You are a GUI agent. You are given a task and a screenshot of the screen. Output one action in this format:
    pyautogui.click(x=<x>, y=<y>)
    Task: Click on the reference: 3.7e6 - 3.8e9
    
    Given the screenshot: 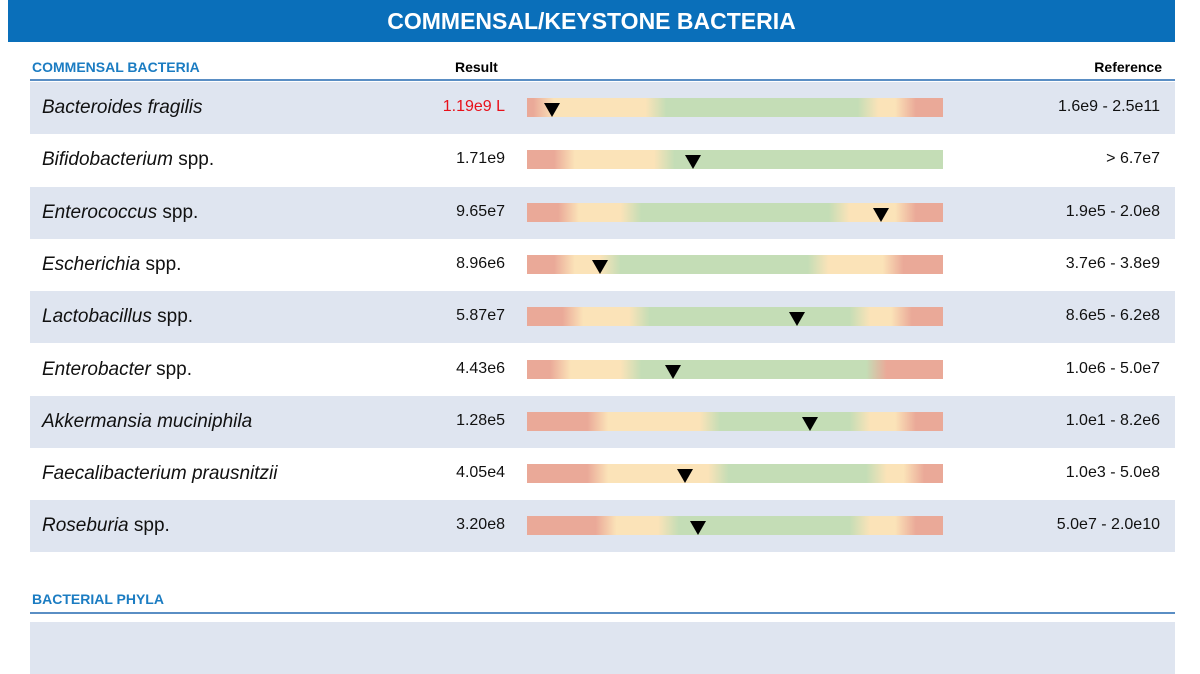 What is the action you would take?
    pyautogui.click(x=1112, y=263)
    